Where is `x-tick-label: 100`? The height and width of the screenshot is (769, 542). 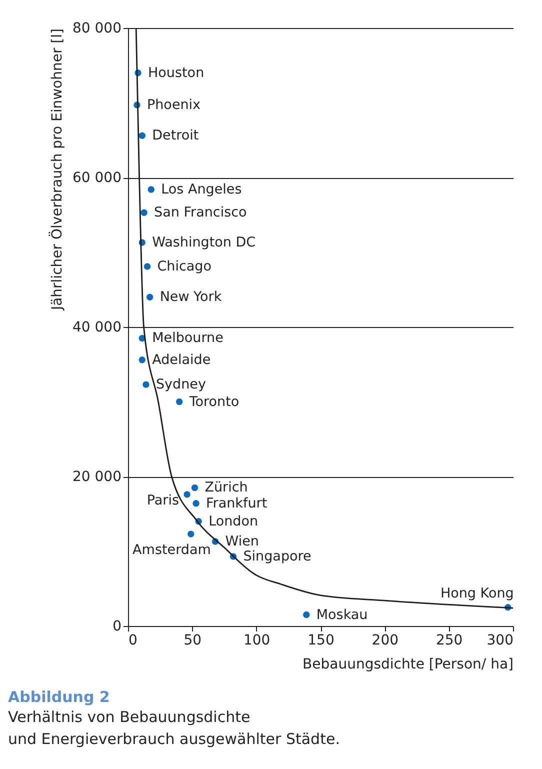
x-tick-label: 100 is located at coordinates (256, 640).